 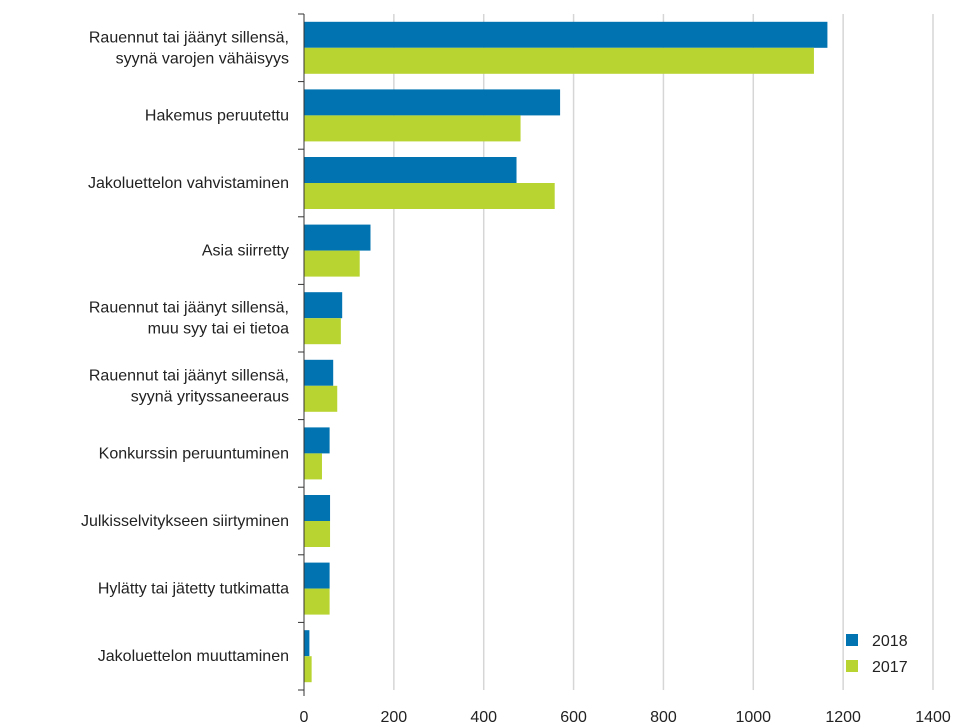 I want to click on x-tick-label: 1000, so click(x=753, y=717).